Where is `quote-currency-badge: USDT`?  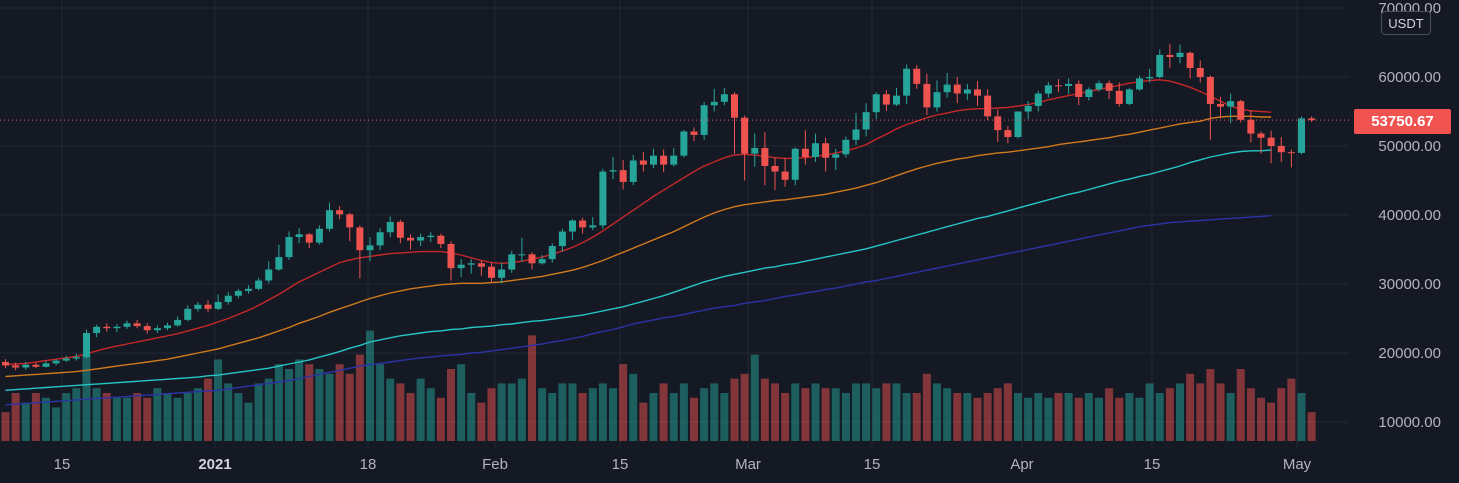 quote-currency-badge: USDT is located at coordinates (1406, 23).